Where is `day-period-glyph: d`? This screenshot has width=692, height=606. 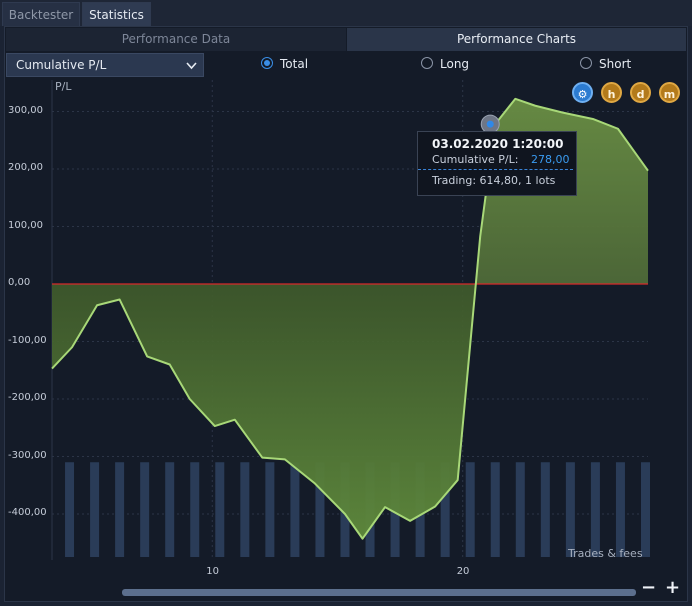
day-period-glyph: d is located at coordinates (640, 94).